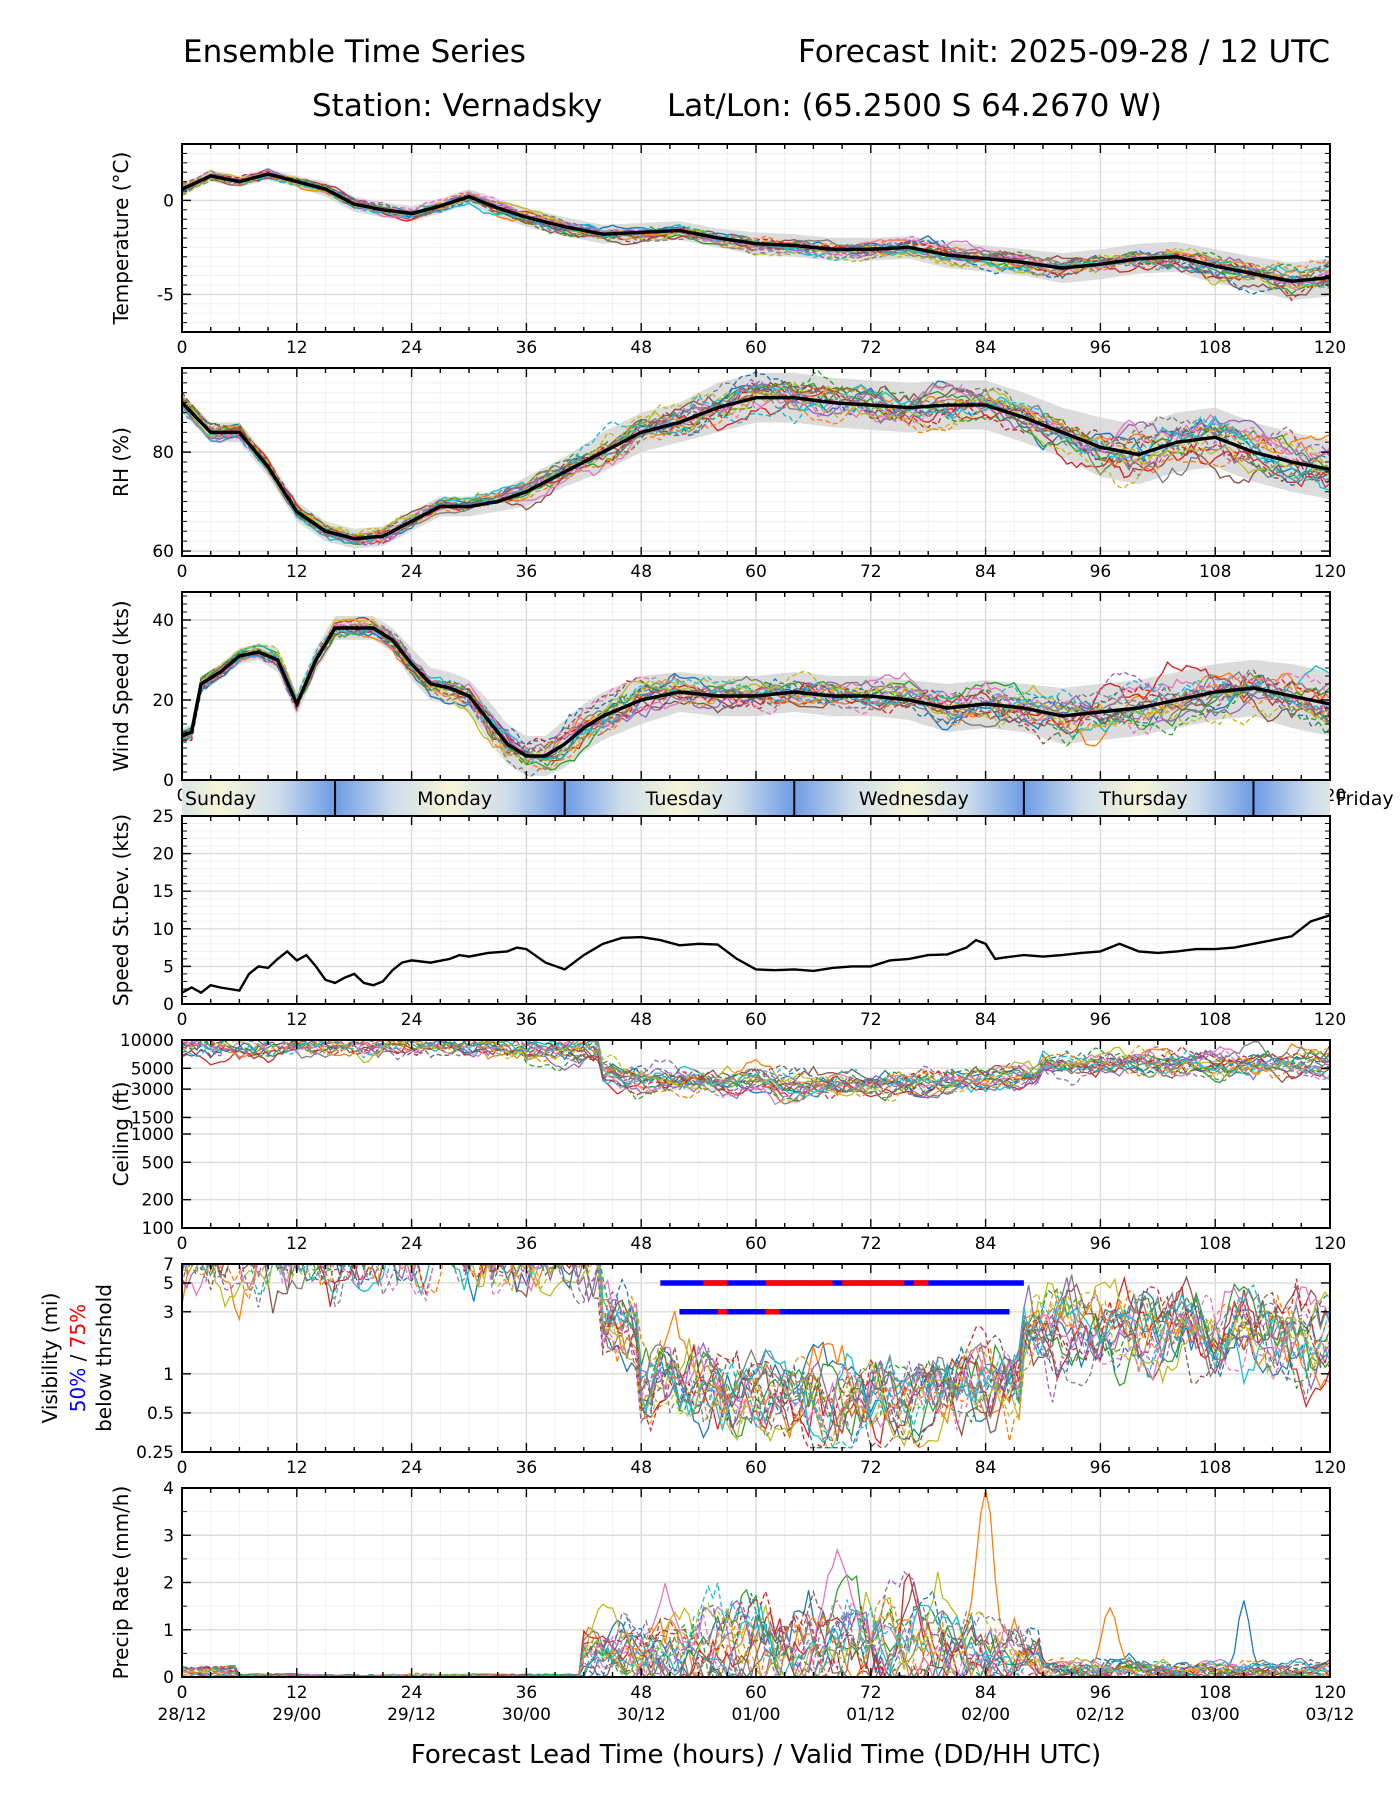 This screenshot has width=1400, height=1800. I want to click on precip_rate-xtick-label: 48, so click(641, 1693).